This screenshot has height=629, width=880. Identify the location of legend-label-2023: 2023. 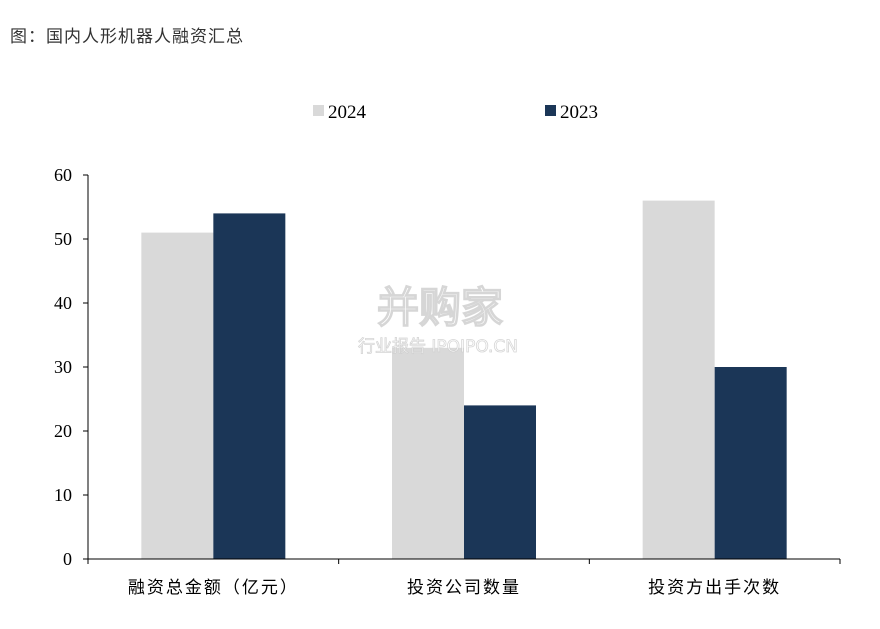
(579, 112).